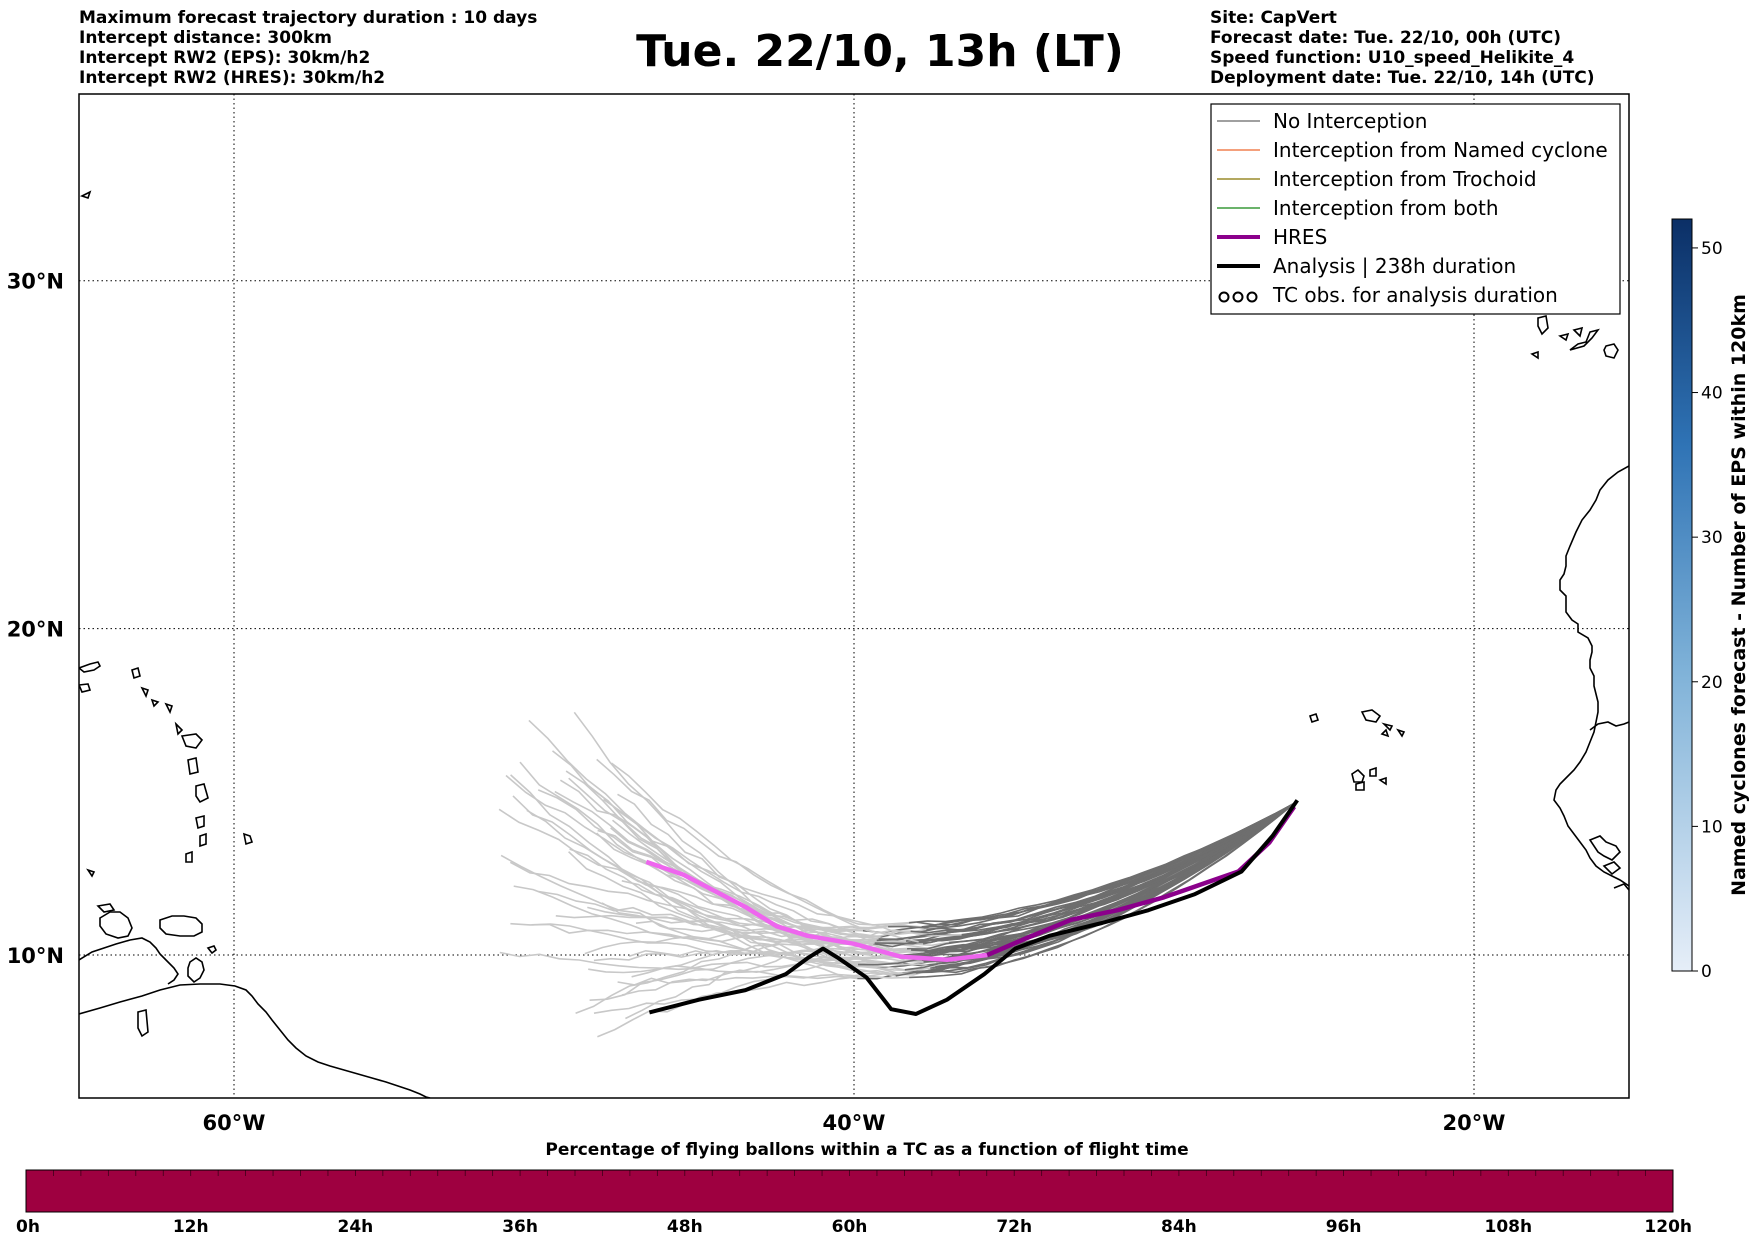 The height and width of the screenshot is (1241, 1752). Describe the element at coordinates (28, 1227) in the screenshot. I see `bottom-colorbar-tick-label: 0h` at that location.